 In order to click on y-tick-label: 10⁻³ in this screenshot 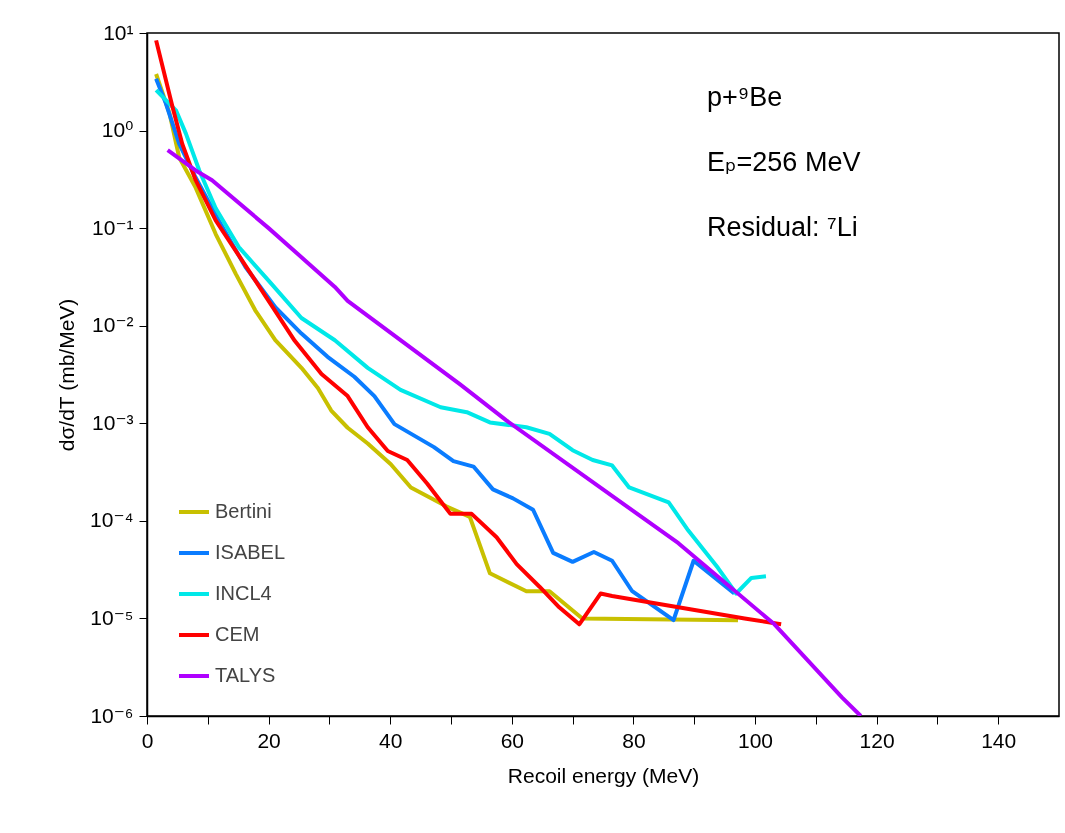, I will do `click(113, 422)`.